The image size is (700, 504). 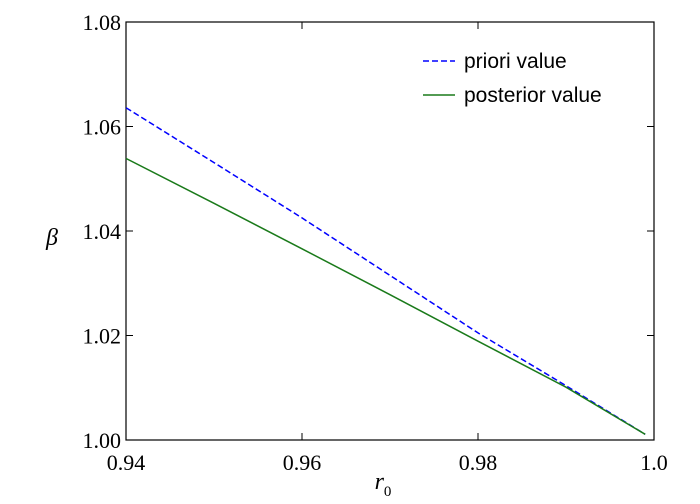 What do you see at coordinates (102, 440) in the screenshot?
I see `y-tick-label: 1.00` at bounding box center [102, 440].